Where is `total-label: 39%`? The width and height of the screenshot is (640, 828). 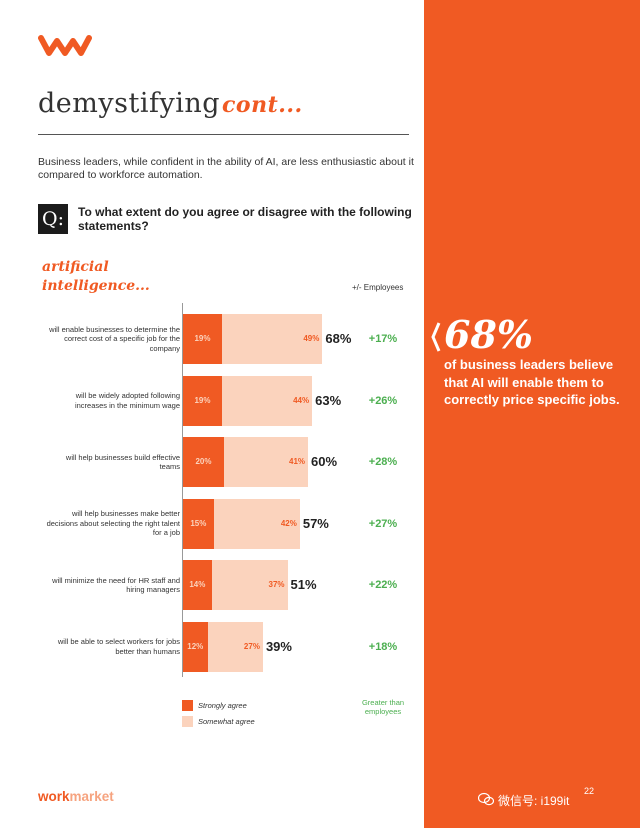
total-label: 39% is located at coordinates (278, 646).